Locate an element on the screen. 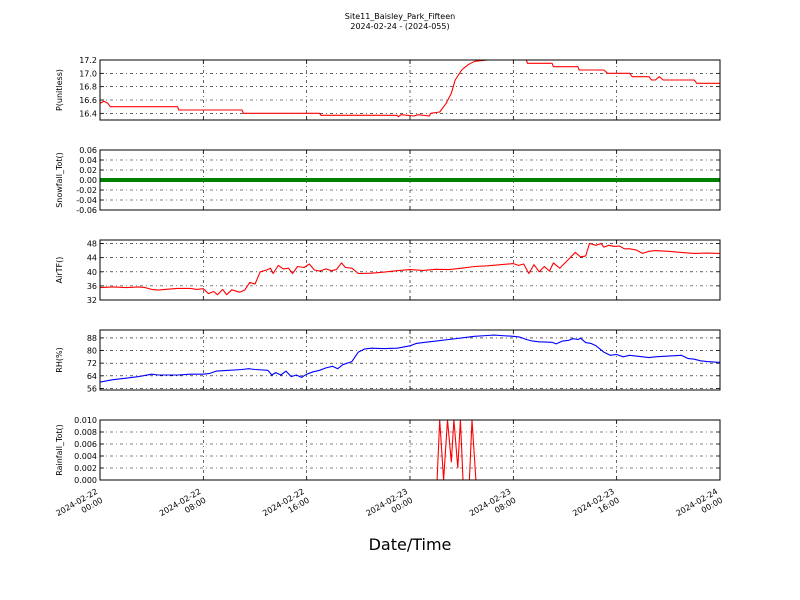  y-axis-label: Rainfall_Tot() is located at coordinates (59, 450).